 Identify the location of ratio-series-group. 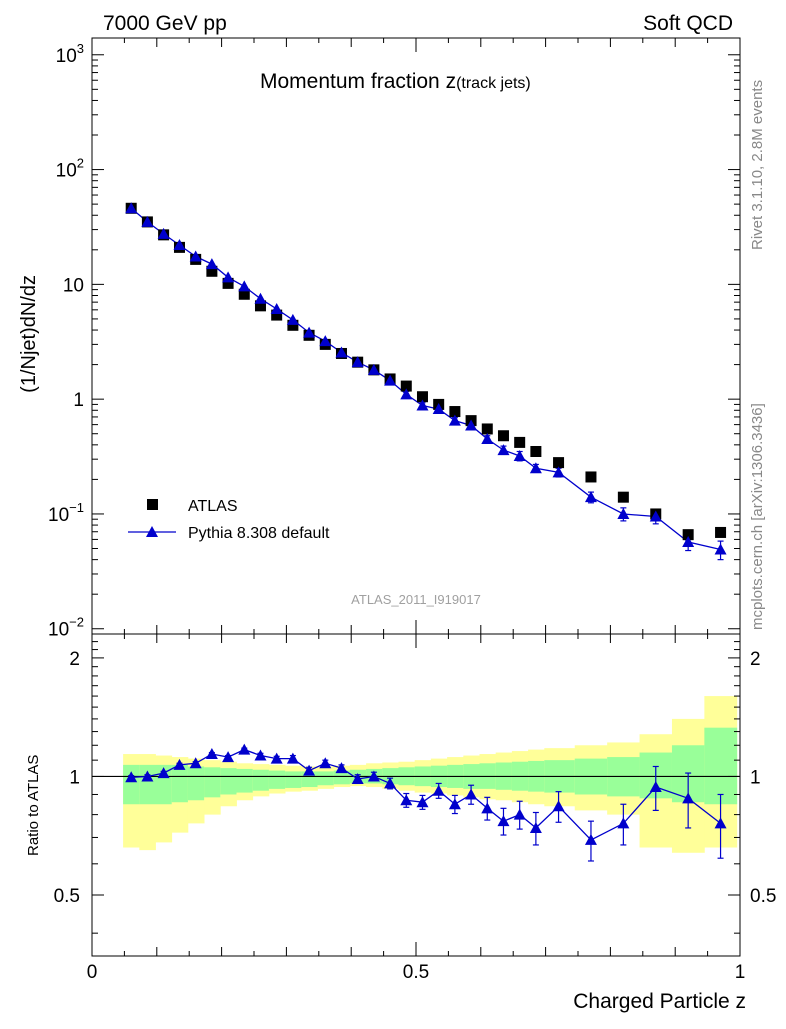
(426, 802).